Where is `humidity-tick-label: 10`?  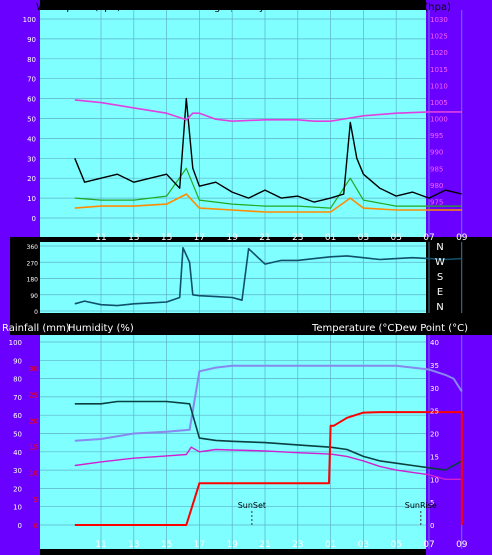 humidity-tick-label: 10 is located at coordinates (17, 508).